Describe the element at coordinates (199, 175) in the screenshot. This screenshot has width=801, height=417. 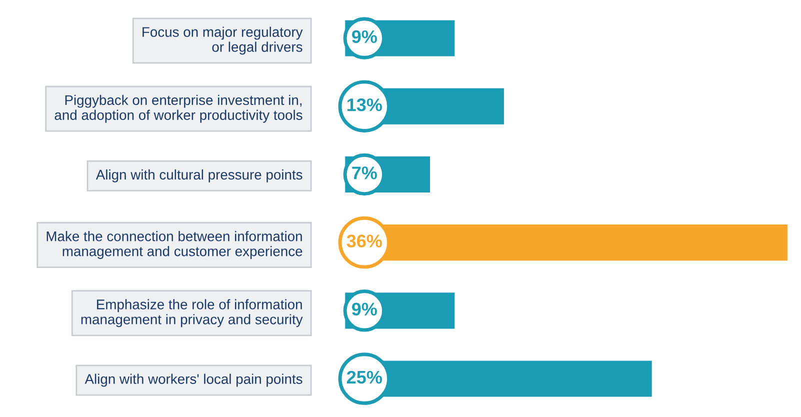
I see `y-tick-label: Align with cultural pressure points` at that location.